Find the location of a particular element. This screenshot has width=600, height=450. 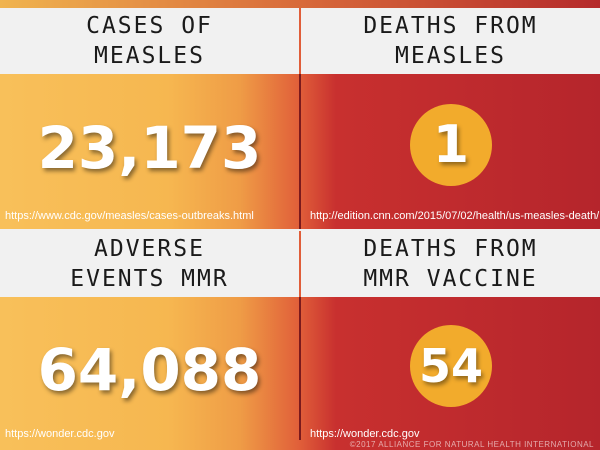

cases-of-measles-title: CASES OF MEASLES is located at coordinates (149, 41).